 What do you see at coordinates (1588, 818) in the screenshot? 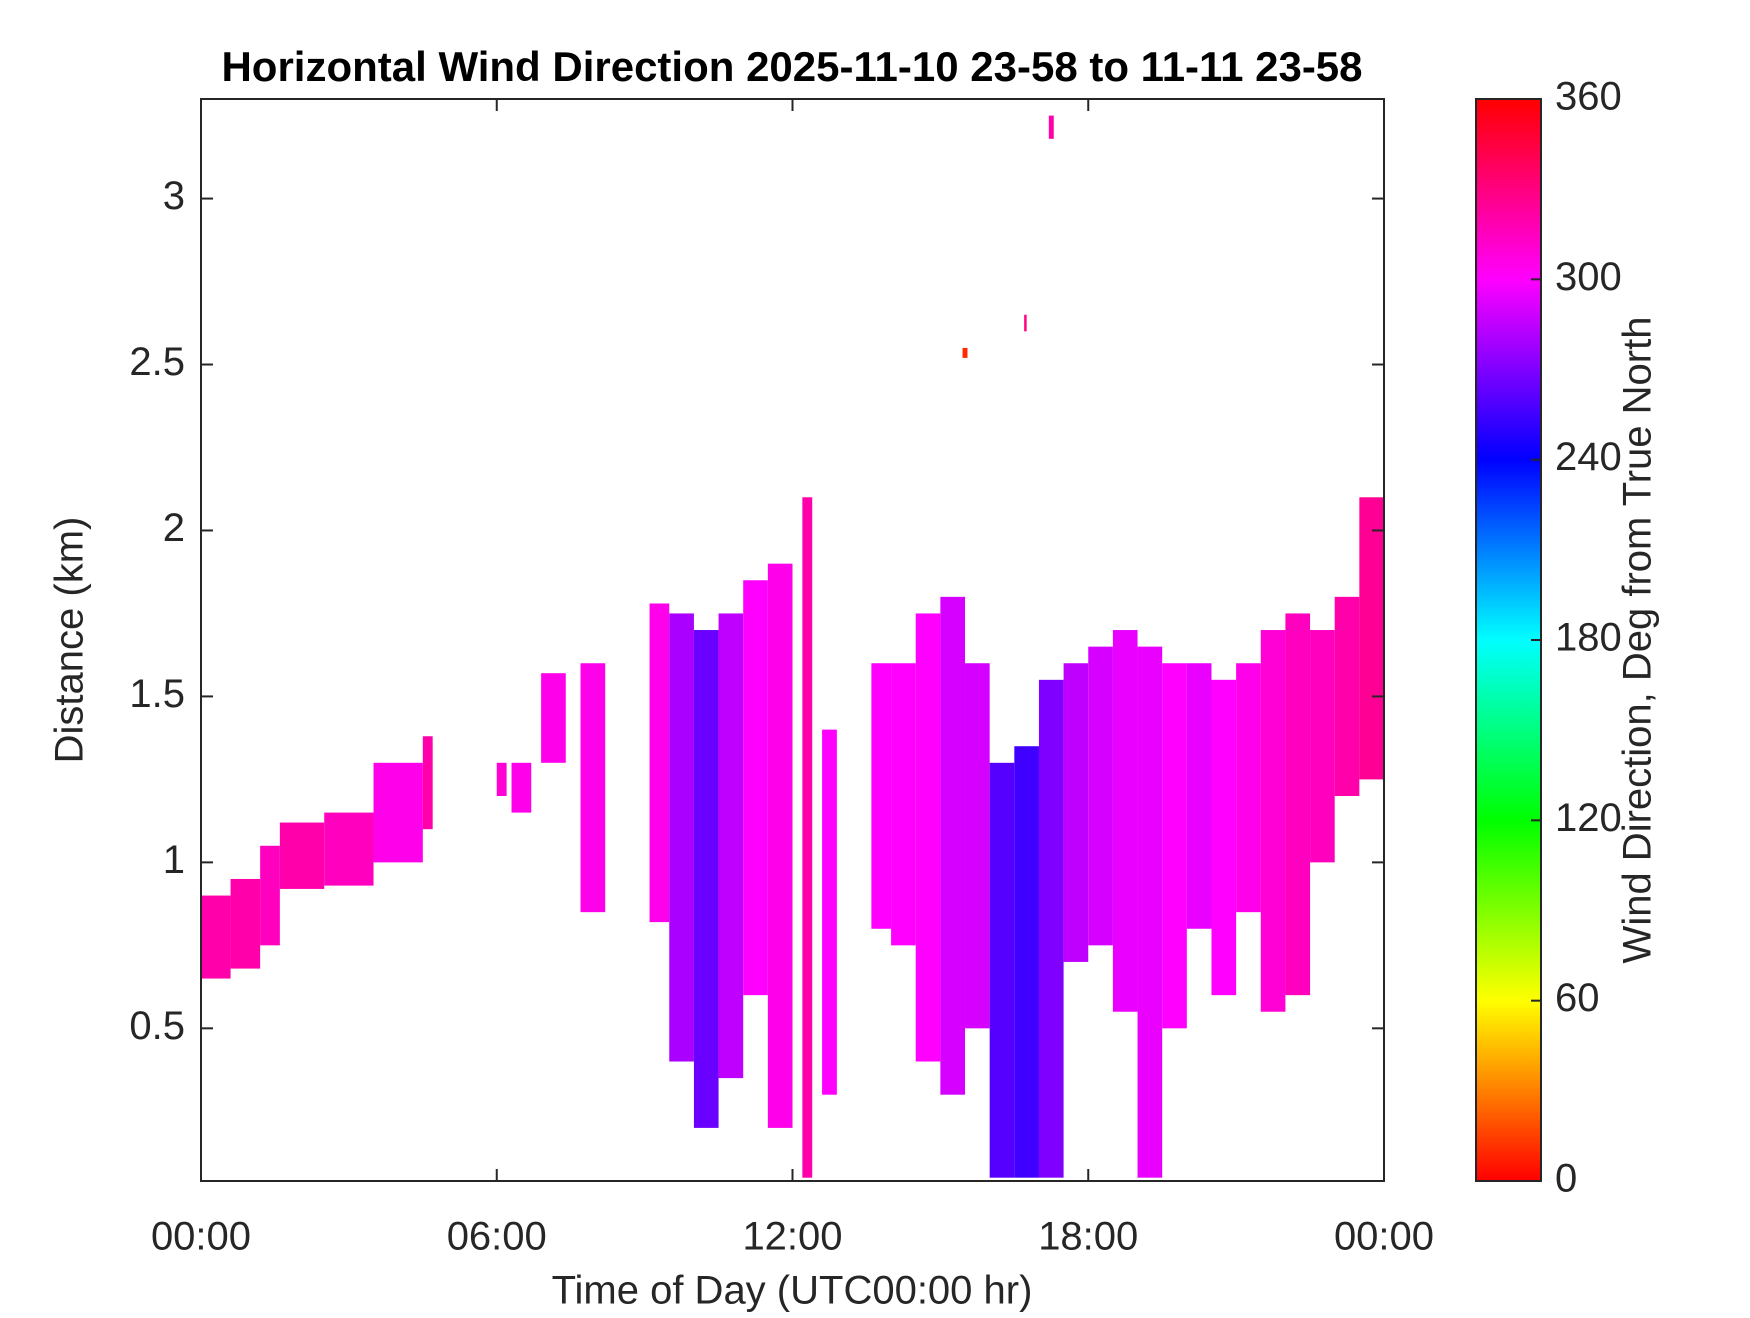
I see `colorbar-tick-label: 120` at bounding box center [1588, 818].